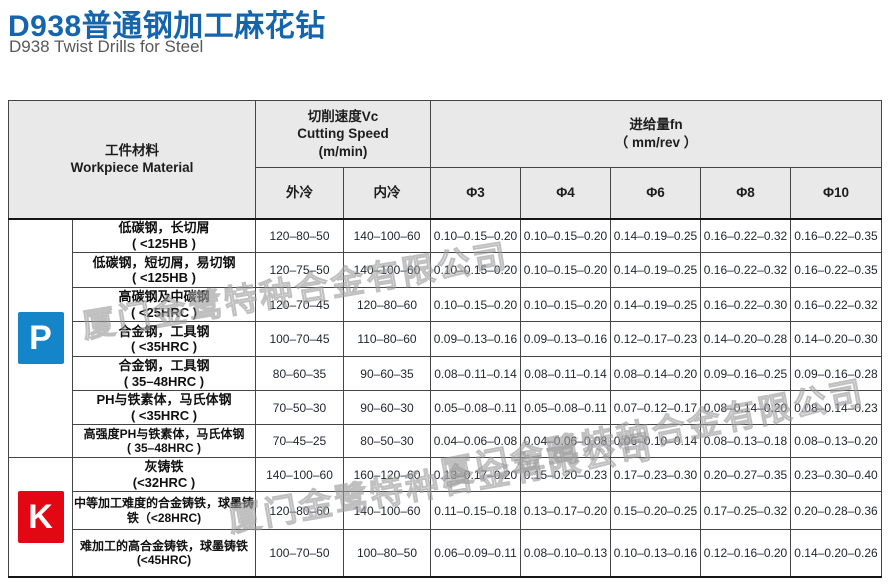  Describe the element at coordinates (387, 373) in the screenshot. I see `value-cell: 90–60–35` at that location.